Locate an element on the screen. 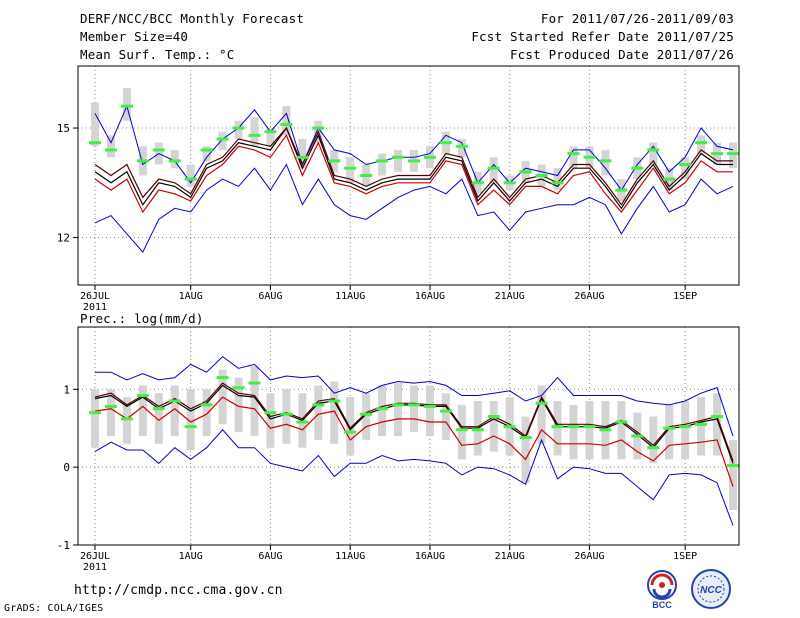 The image size is (800, 618). temp-upper-line is located at coordinates (414, 147).